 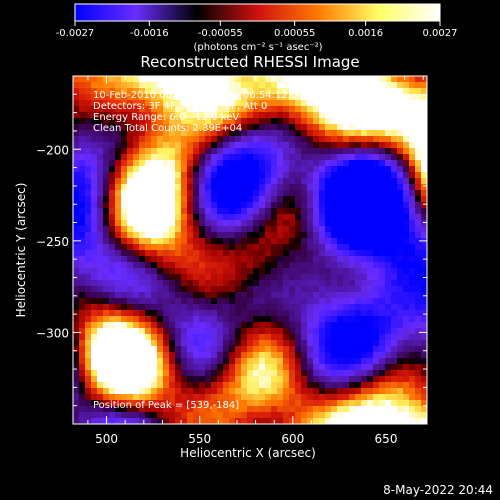 What do you see at coordinates (440, 33) in the screenshot?
I see `colorbar-tick-label: 0.0027` at bounding box center [440, 33].